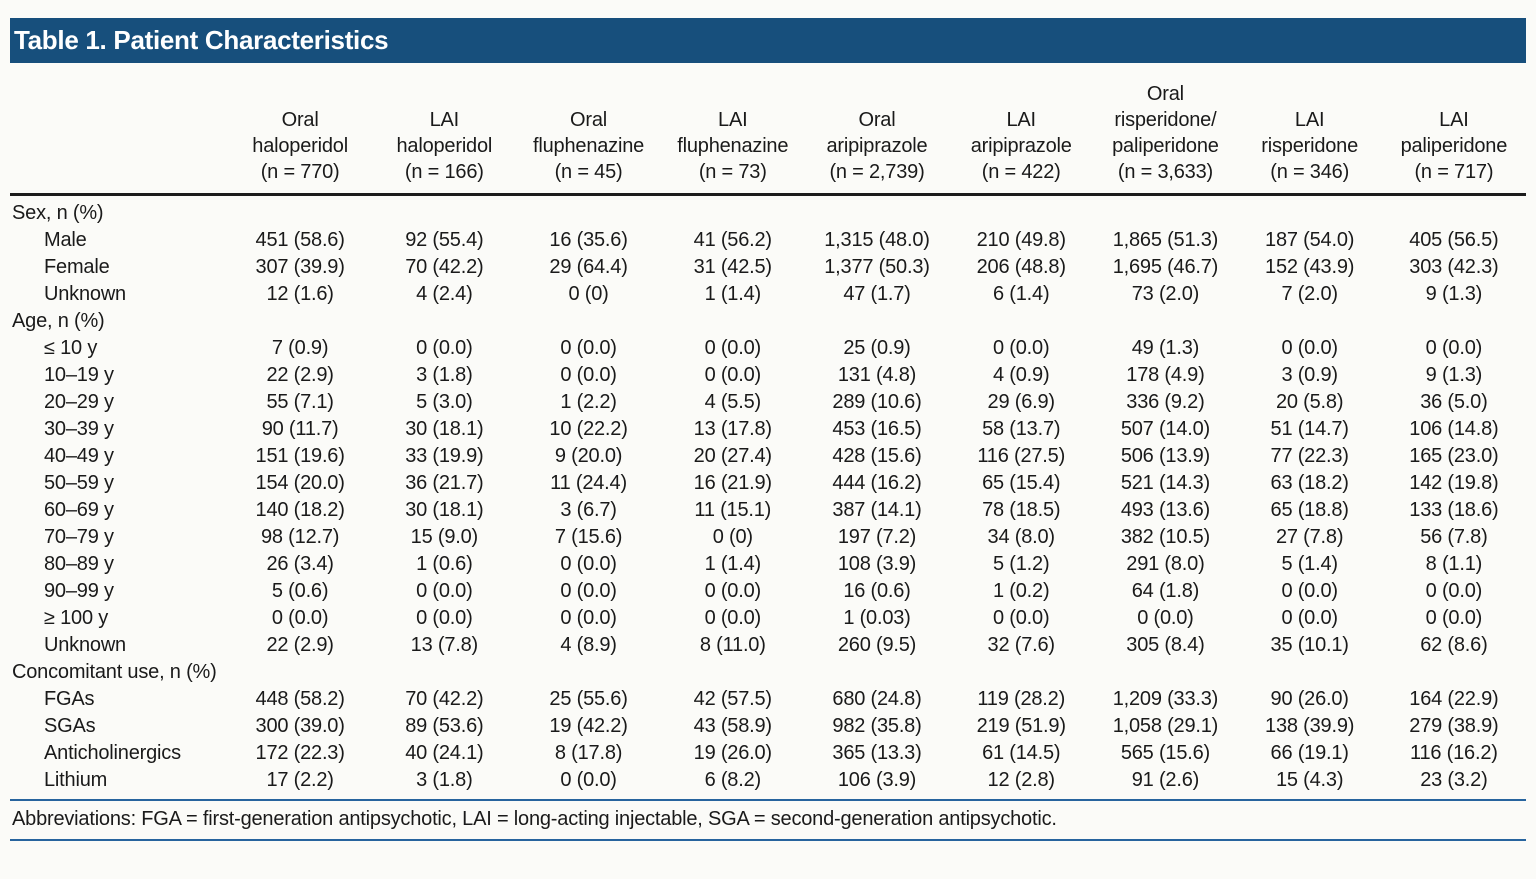  I want to click on data-cell: 40 (24.1), so click(444, 753).